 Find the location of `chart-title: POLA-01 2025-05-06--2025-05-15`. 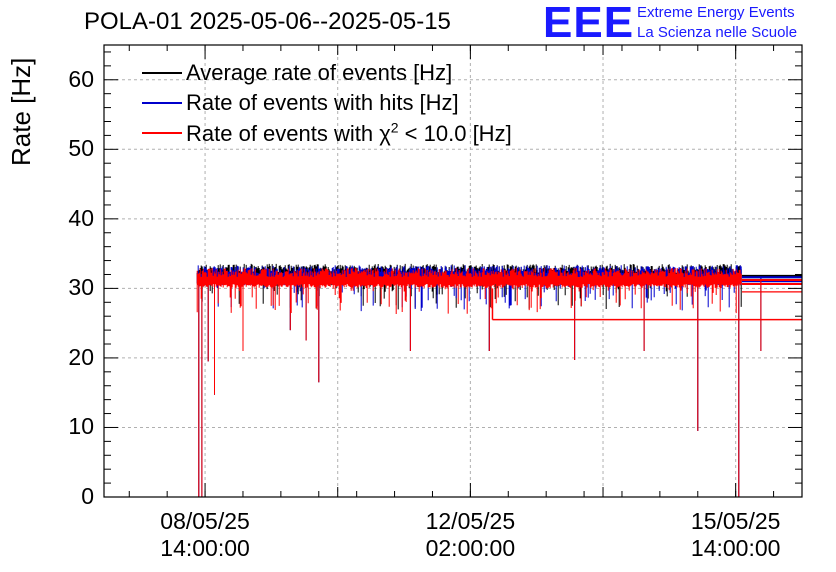

chart-title: POLA-01 2025-05-06--2025-05-15 is located at coordinates (267, 21).